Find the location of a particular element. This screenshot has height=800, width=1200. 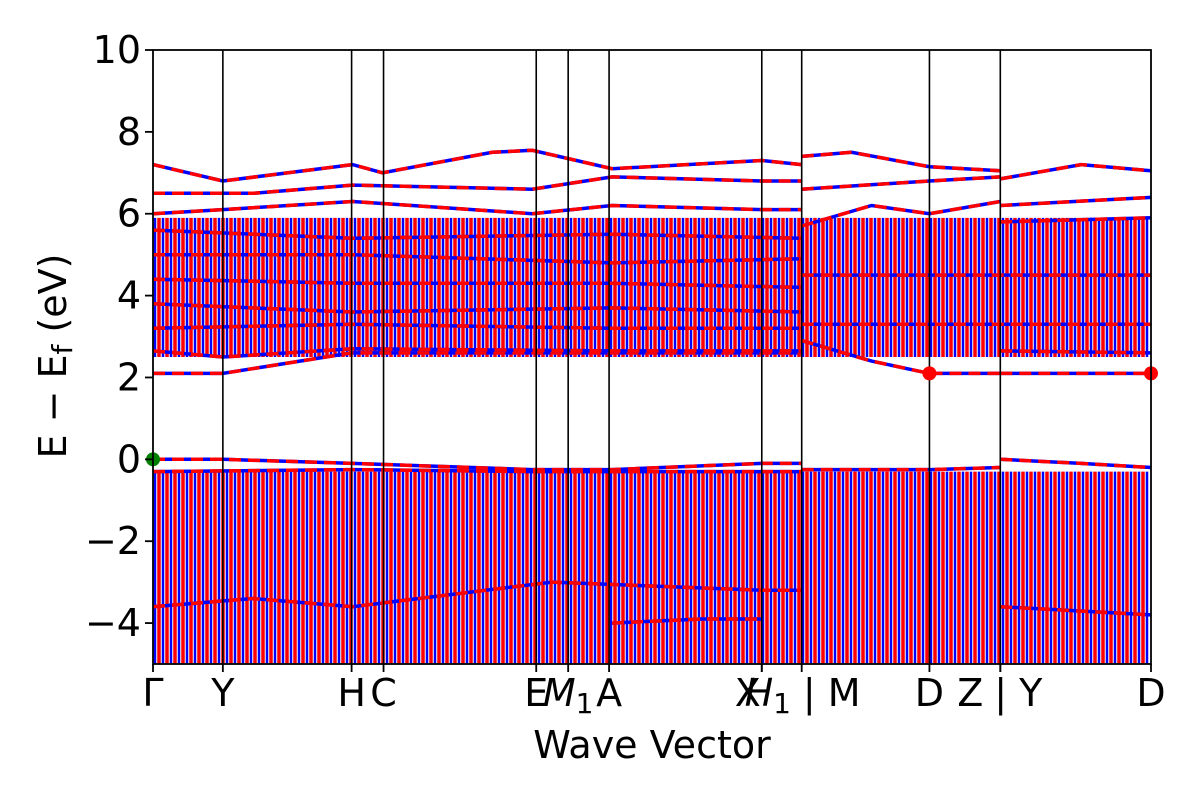

x-tick-label-main: C is located at coordinates (383, 693).